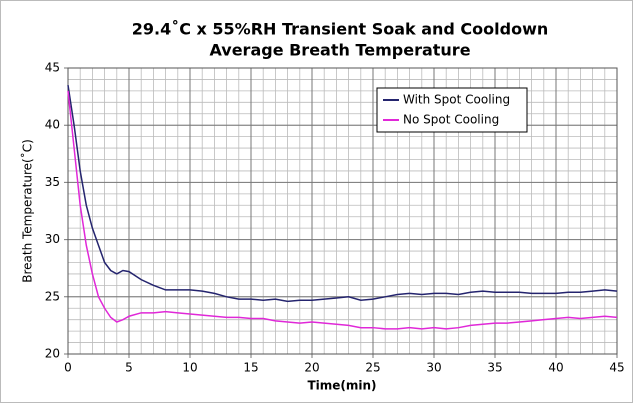 The height and width of the screenshot is (407, 633). What do you see at coordinates (452, 110) in the screenshot?
I see `legend-box` at bounding box center [452, 110].